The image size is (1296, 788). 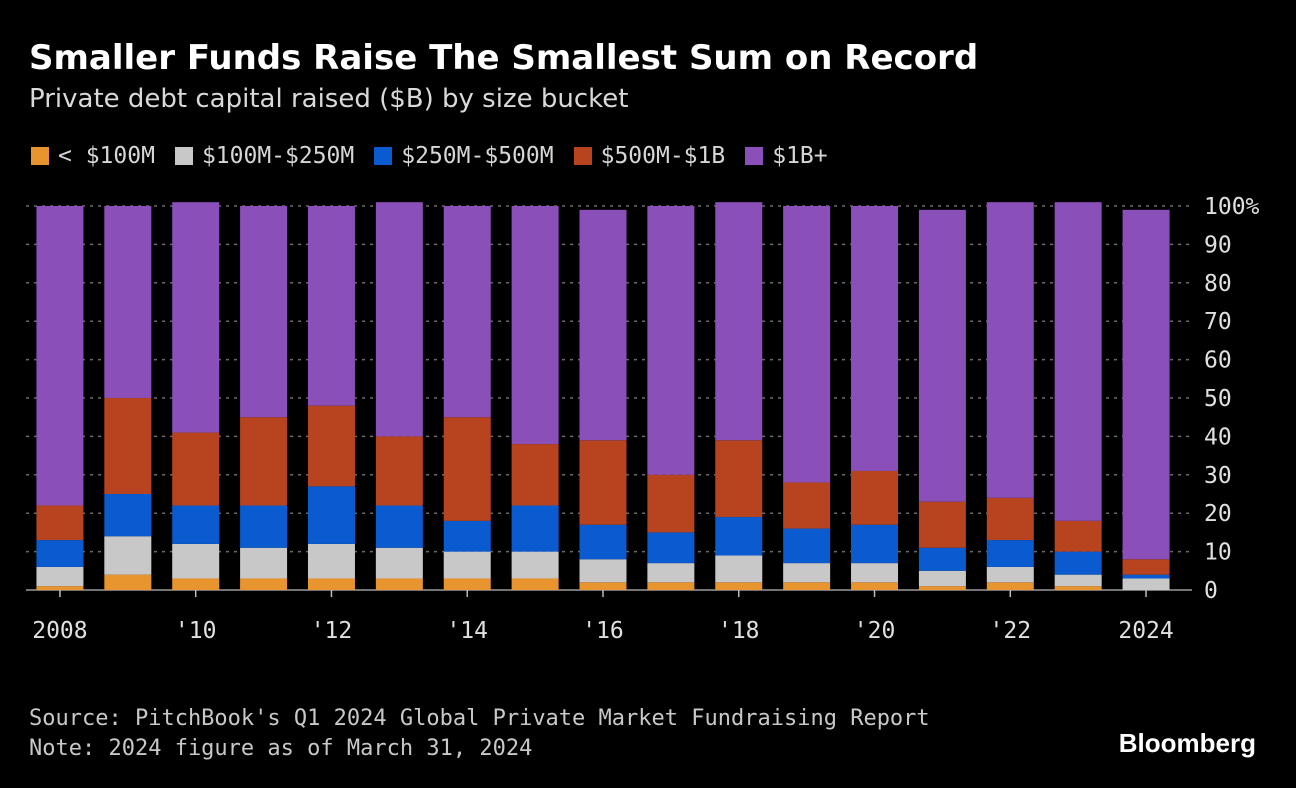 What do you see at coordinates (278, 156) in the screenshot?
I see `legend-label: $100M-$250M` at bounding box center [278, 156].